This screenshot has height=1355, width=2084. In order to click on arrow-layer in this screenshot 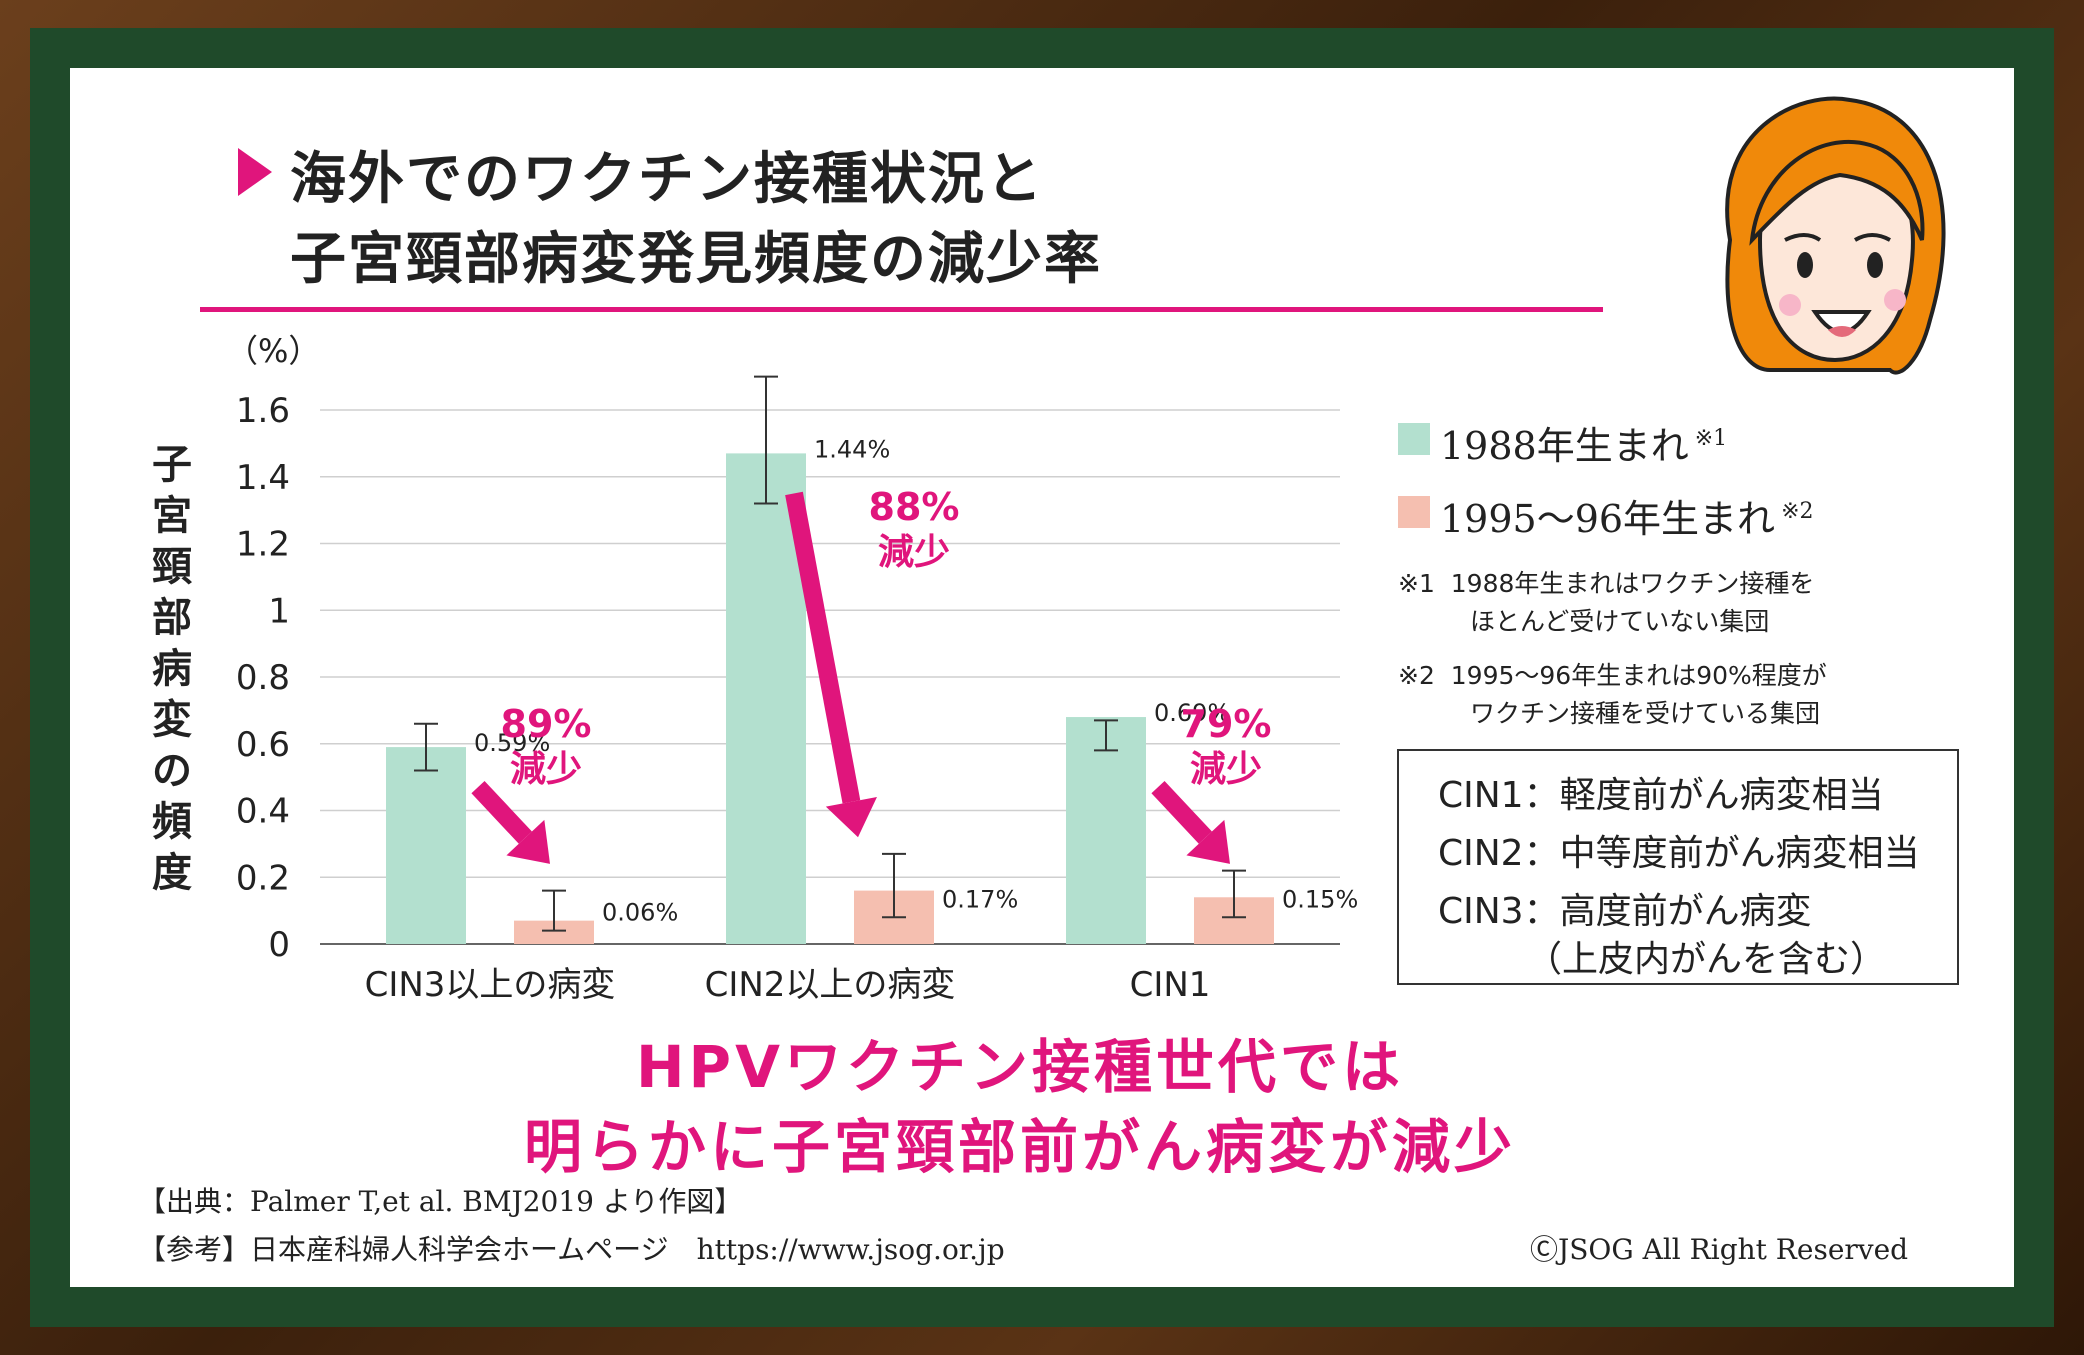, I will do `click(850, 677)`.